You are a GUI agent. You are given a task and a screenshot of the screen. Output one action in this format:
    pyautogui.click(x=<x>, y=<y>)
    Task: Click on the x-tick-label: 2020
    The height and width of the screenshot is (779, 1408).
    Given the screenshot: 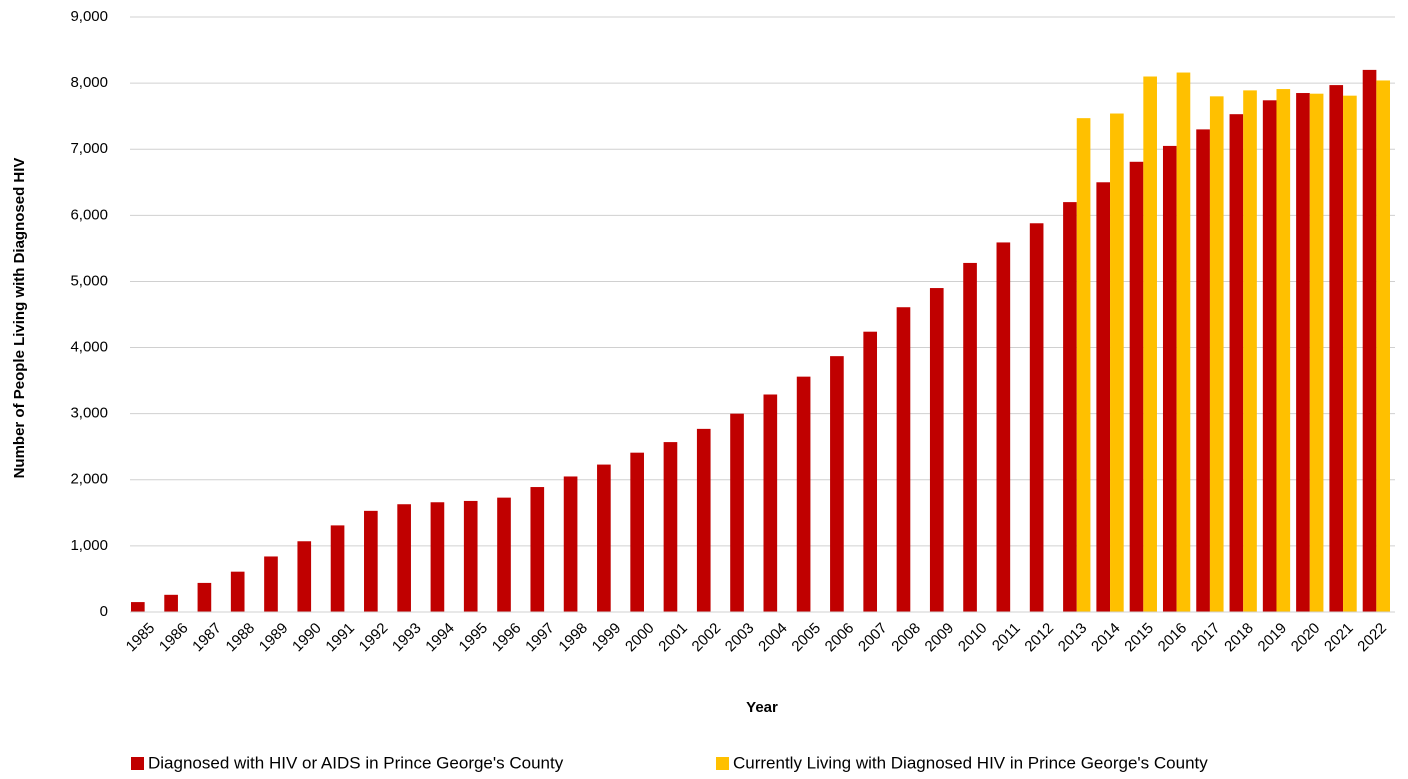 What is the action you would take?
    pyautogui.click(x=1306, y=638)
    